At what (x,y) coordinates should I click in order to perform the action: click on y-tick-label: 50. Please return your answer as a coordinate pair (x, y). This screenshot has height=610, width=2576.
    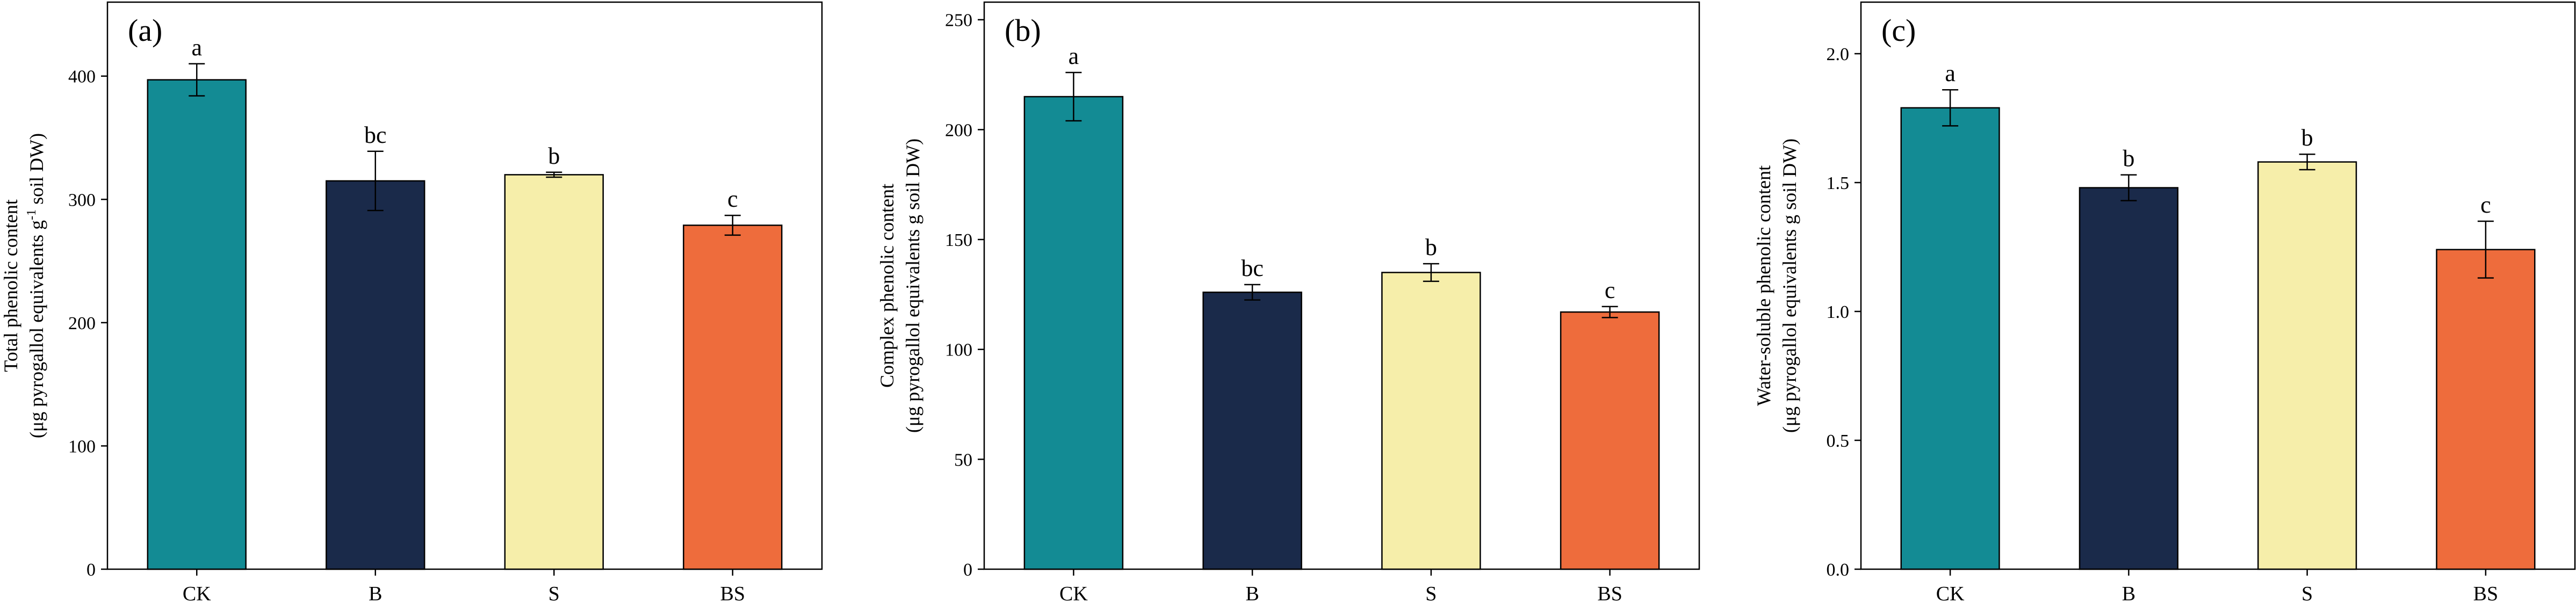
    Looking at the image, I should click on (963, 460).